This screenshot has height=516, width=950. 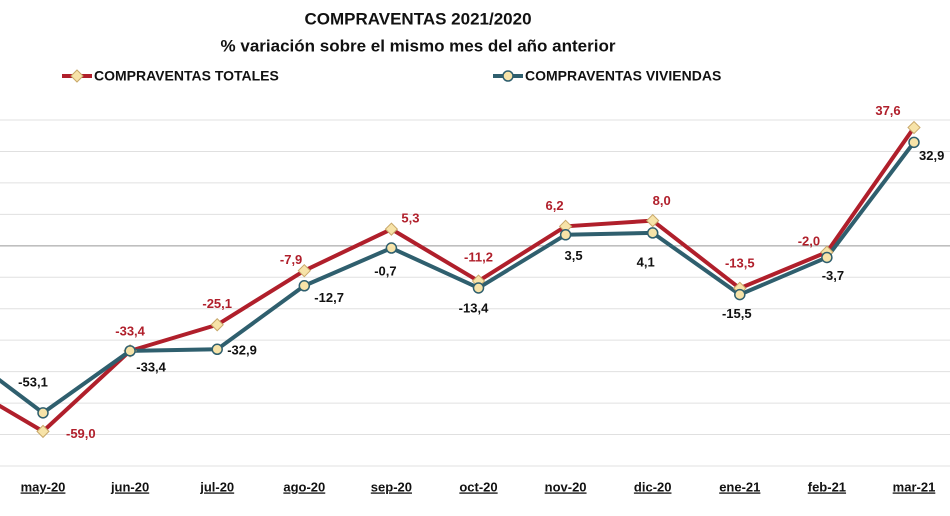 What do you see at coordinates (81, 433) in the screenshot?
I see `value-label: -59,0` at bounding box center [81, 433].